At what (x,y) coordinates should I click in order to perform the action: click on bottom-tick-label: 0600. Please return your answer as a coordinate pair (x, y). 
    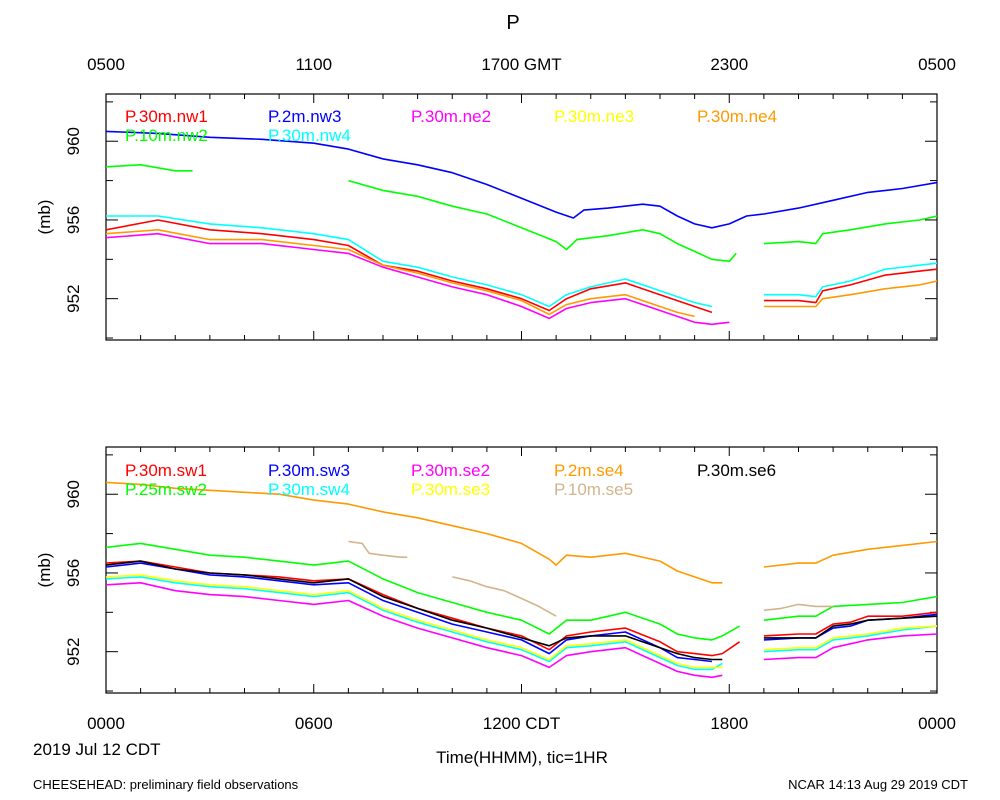
    Looking at the image, I should click on (314, 723).